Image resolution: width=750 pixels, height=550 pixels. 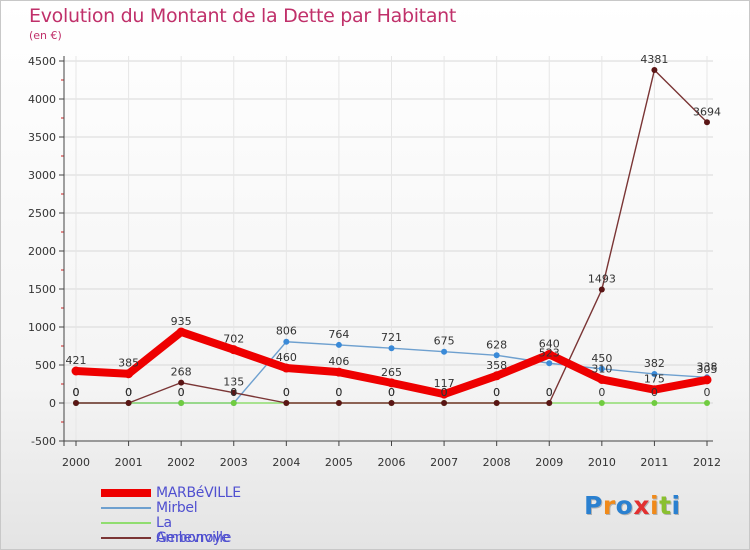 I want to click on legend-label: Mirbel, so click(x=177, y=508).